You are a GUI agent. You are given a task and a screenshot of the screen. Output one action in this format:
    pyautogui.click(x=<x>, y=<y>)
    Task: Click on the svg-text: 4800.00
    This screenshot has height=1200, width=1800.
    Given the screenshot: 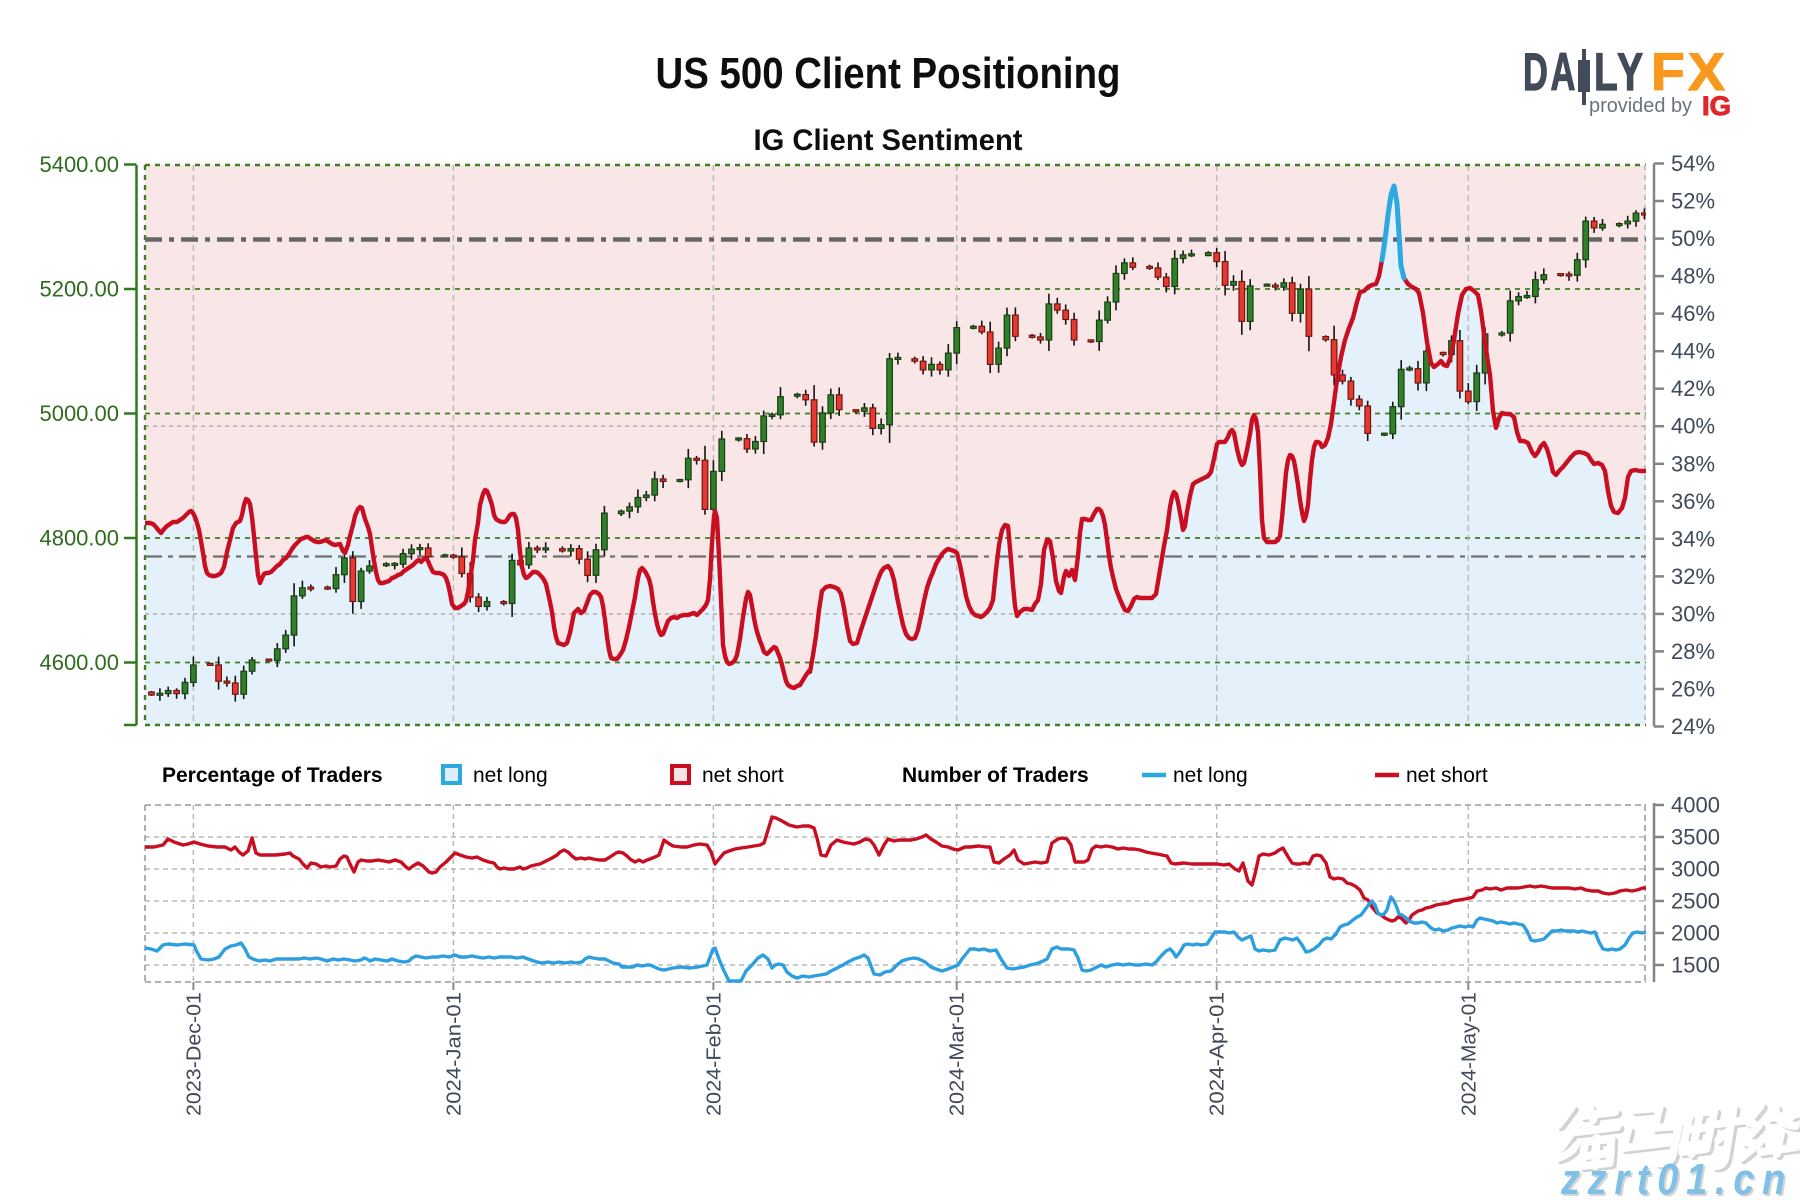 What is the action you would take?
    pyautogui.click(x=79, y=538)
    